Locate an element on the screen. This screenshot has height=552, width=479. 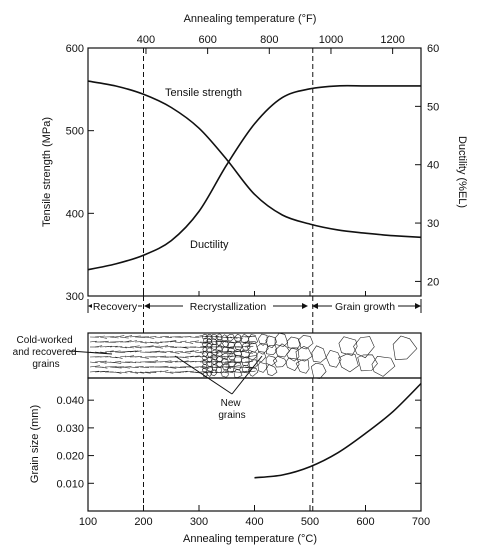
tick-label: 100 is located at coordinates (88, 522).